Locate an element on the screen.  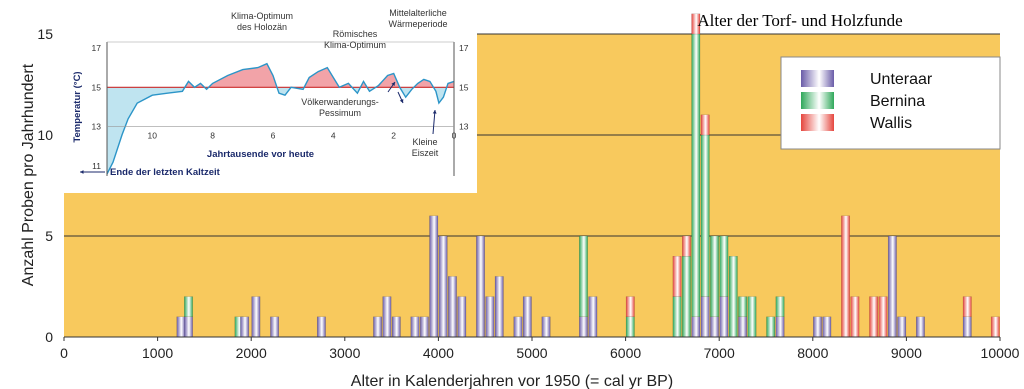
annotation-ice-age-arrow-head is located at coordinates (82, 172).